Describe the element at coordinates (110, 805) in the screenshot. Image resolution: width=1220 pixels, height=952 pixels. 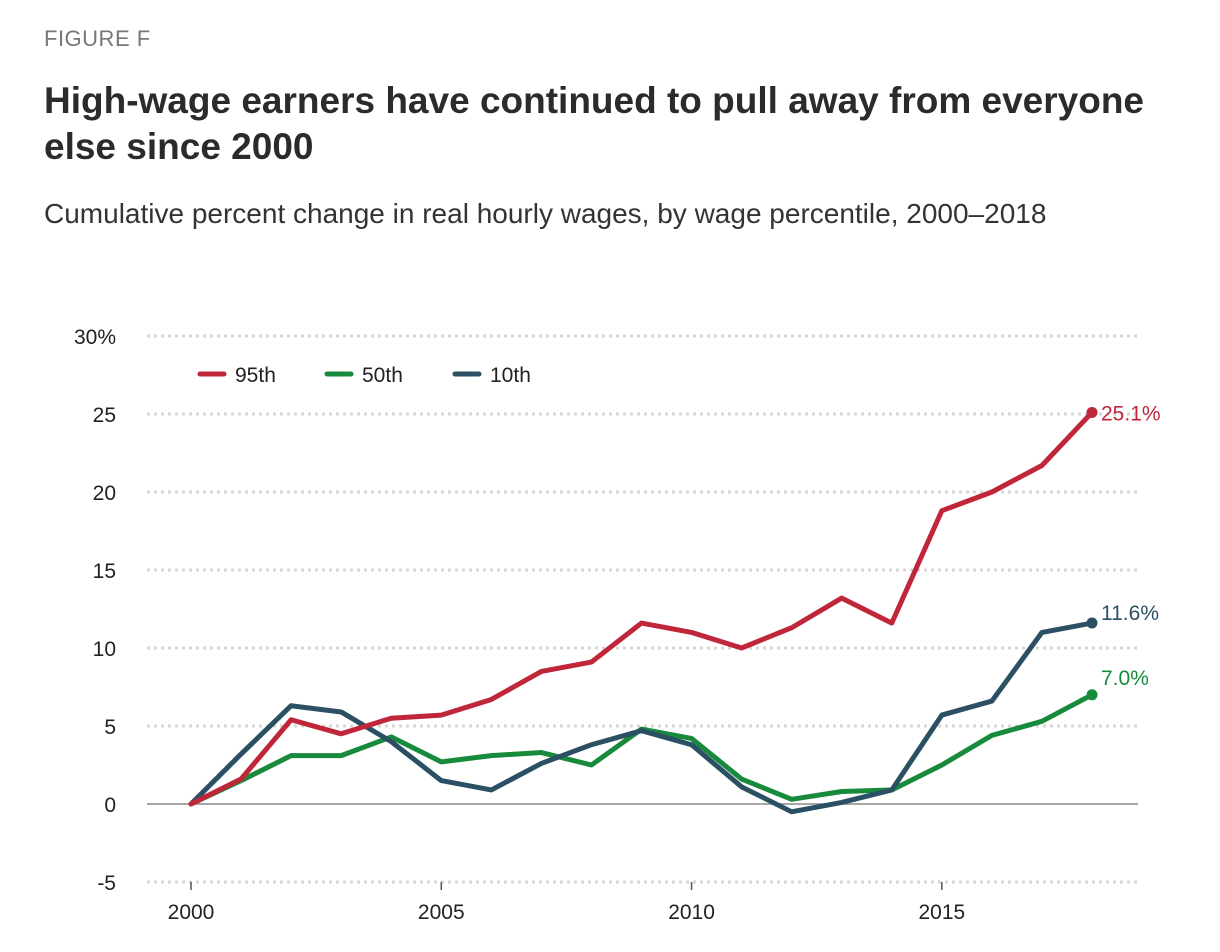
I see `y-tick-label: 0` at that location.